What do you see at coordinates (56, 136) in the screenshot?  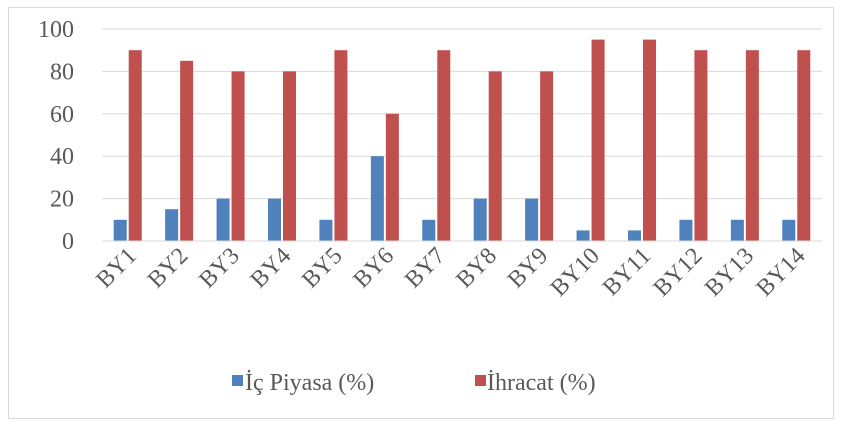 I see `y-axis-ticks: 0 20 40 60 80 100` at bounding box center [56, 136].